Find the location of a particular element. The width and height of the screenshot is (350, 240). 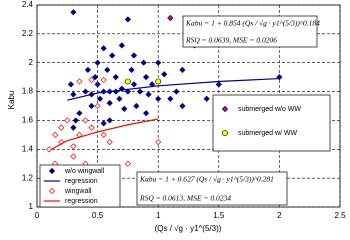

annotation-text: RSQ = 0.0639, MSE = 0.0206 is located at coordinates (231, 40).